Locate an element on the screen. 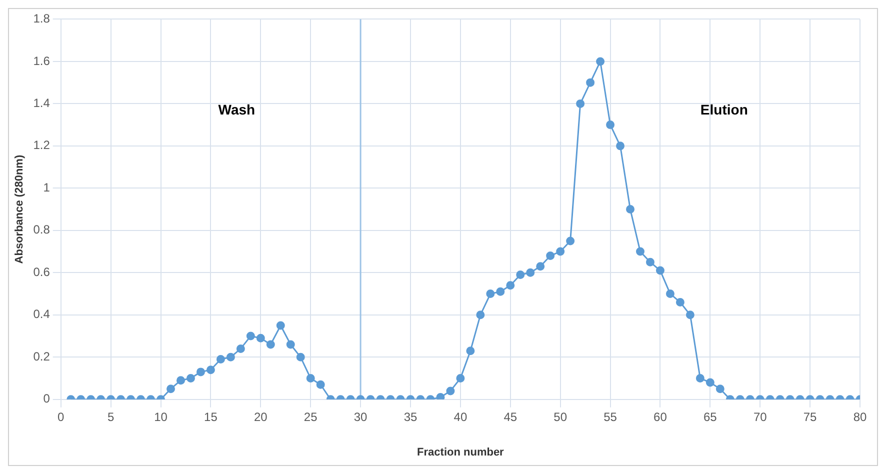 The width and height of the screenshot is (887, 475). y-tick-label: 1.4 is located at coordinates (41, 103).